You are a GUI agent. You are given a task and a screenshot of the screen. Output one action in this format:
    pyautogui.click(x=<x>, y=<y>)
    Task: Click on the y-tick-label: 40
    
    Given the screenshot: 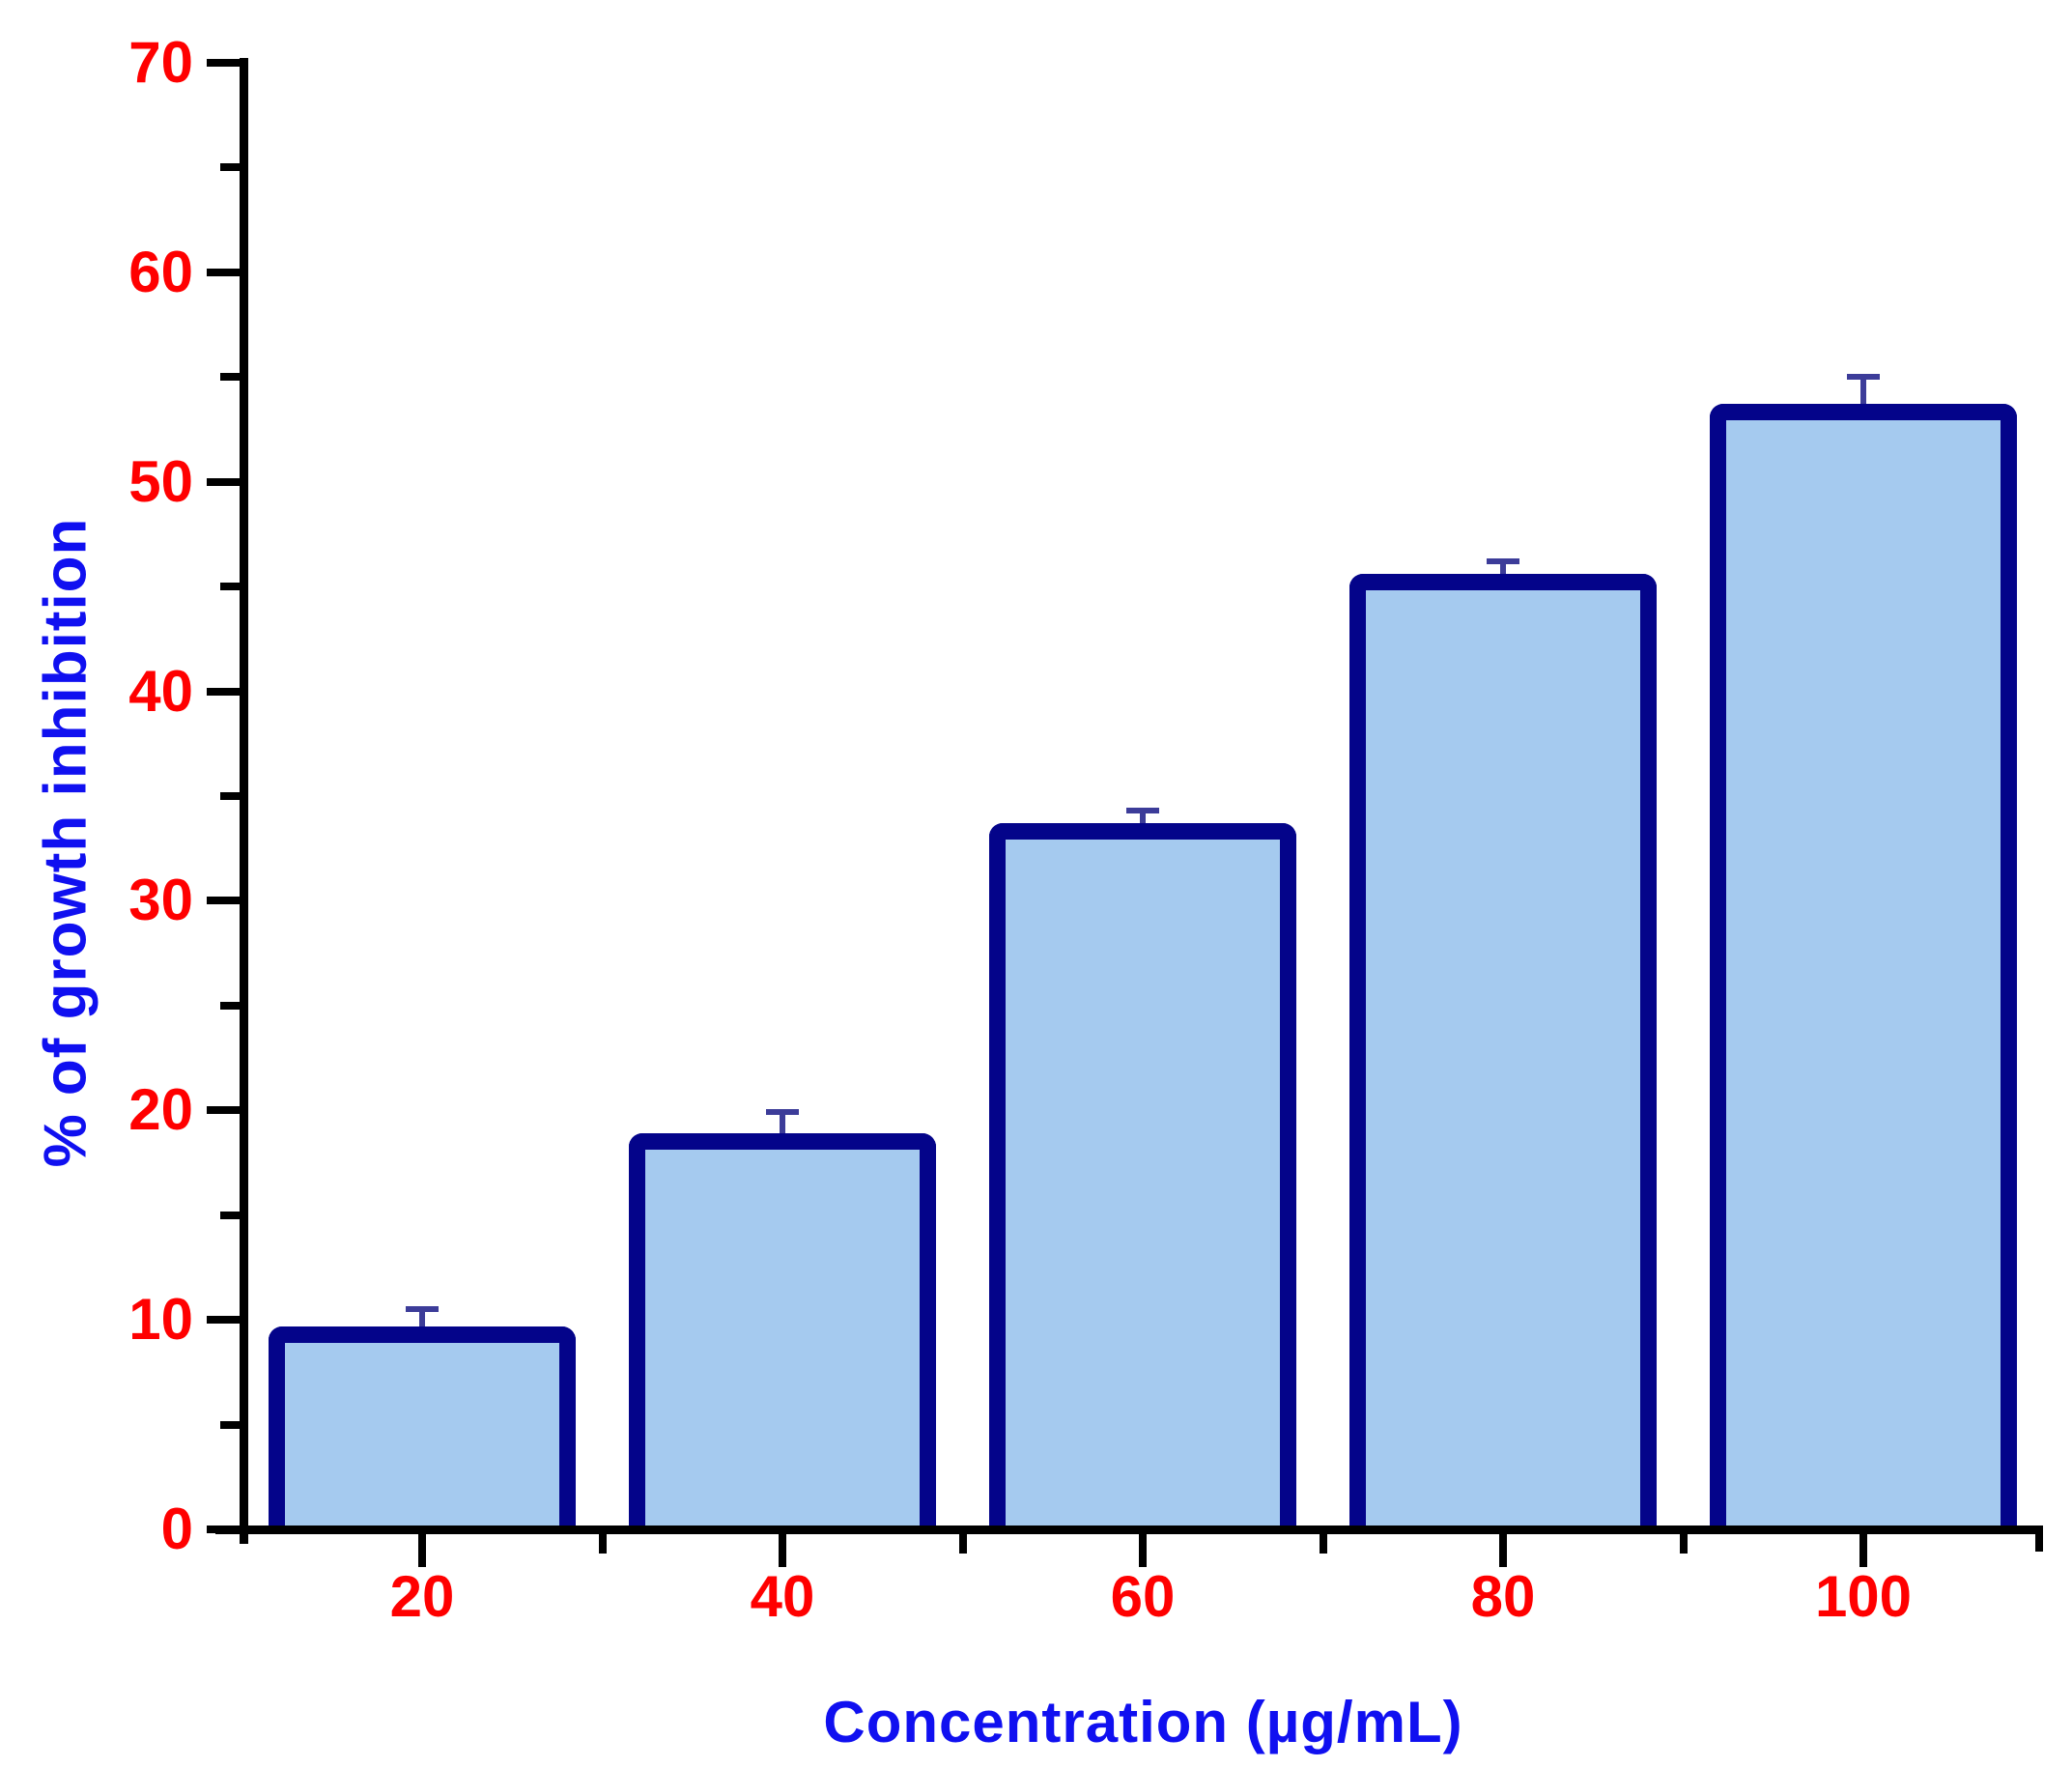 What is the action you would take?
    pyautogui.click(x=160, y=691)
    